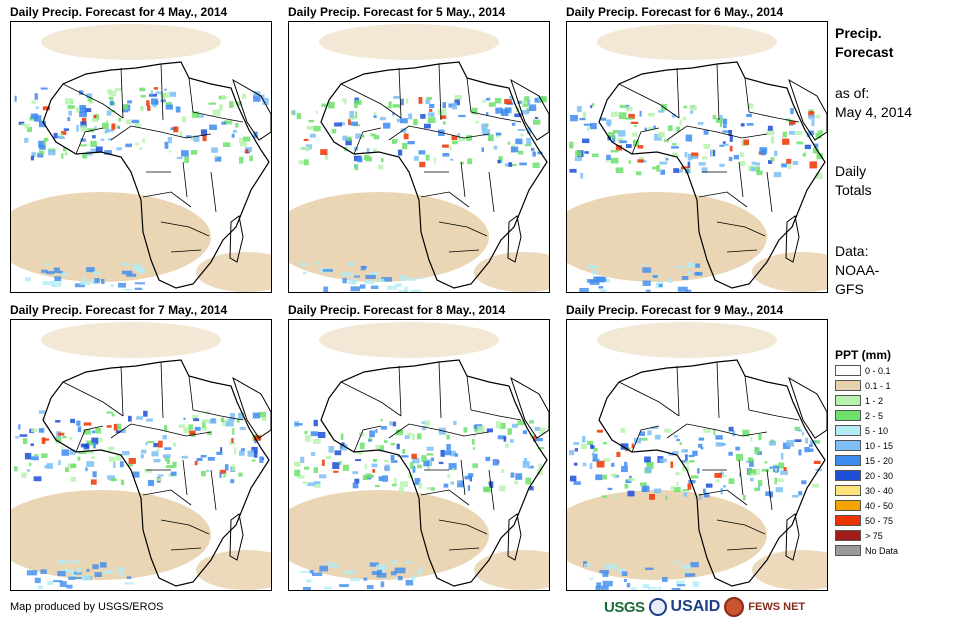  What do you see at coordinates (864, 52) in the screenshot?
I see `side-title-line2: Forecast` at bounding box center [864, 52].